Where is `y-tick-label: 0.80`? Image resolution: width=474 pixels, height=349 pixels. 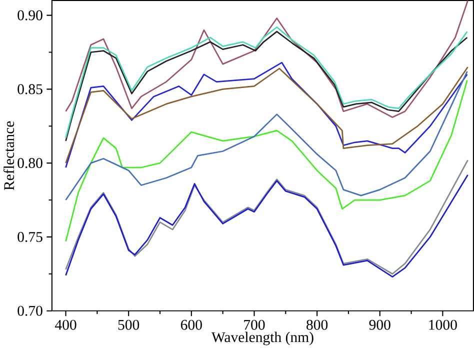 y-tick-label: 0.80 is located at coordinates (30, 163).